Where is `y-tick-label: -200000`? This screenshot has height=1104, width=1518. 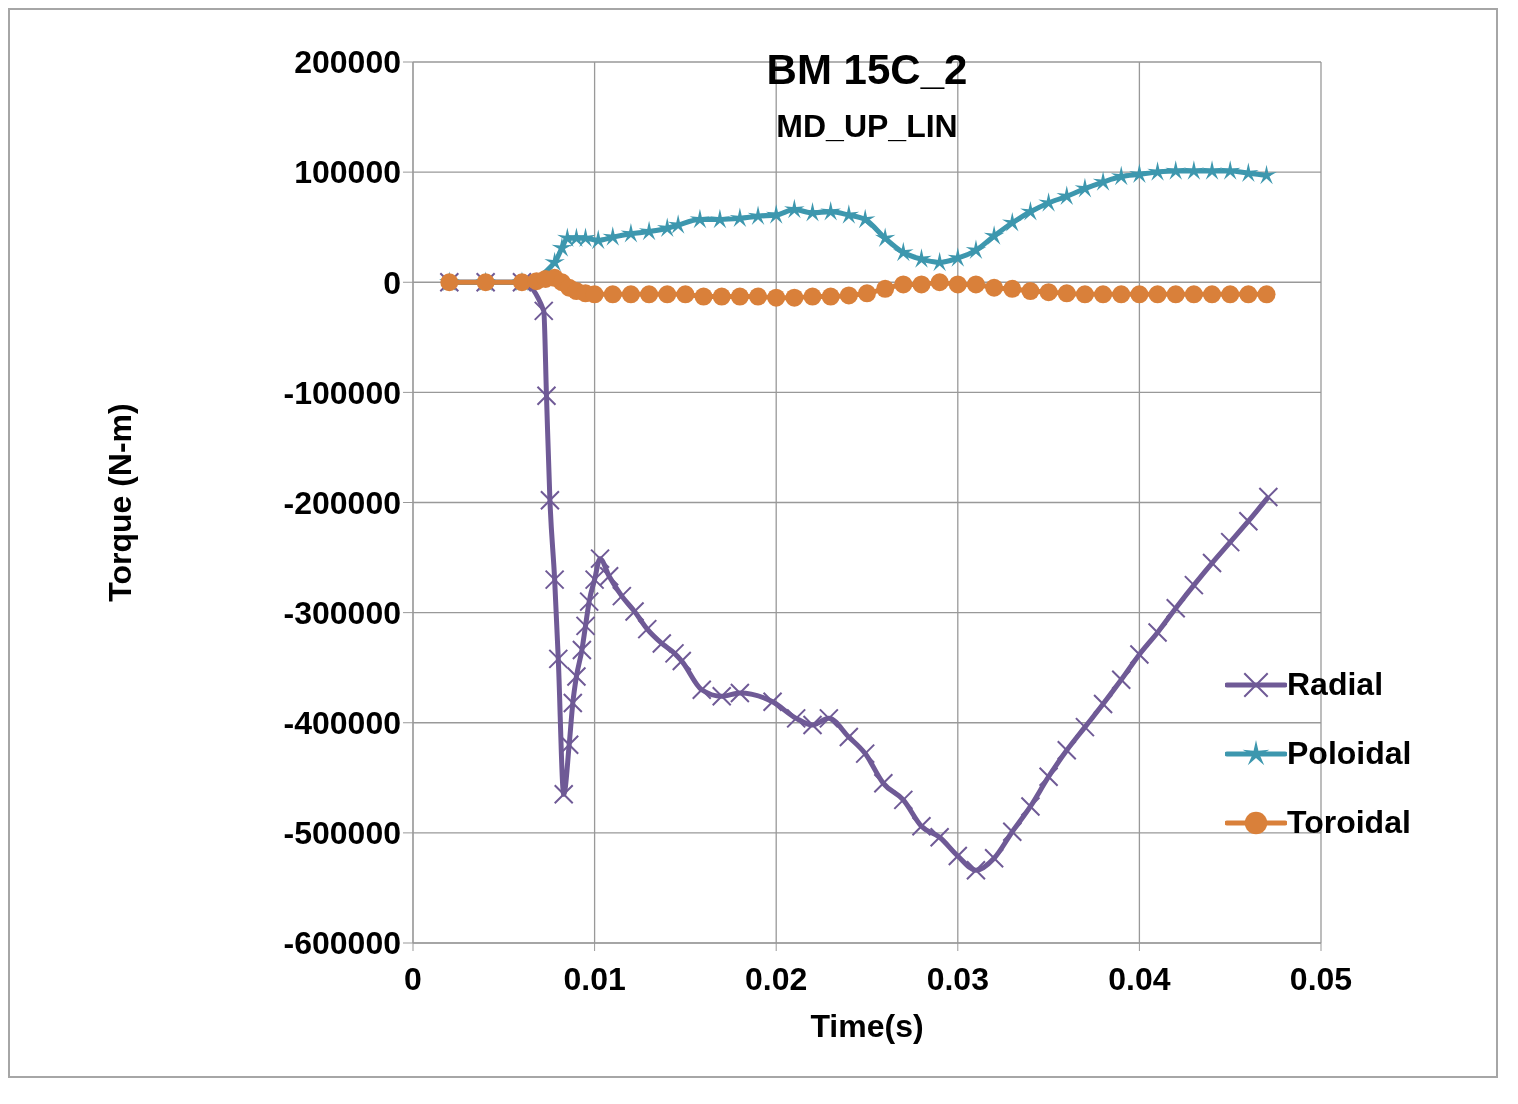
y-tick-label: -200000 is located at coordinates (342, 502).